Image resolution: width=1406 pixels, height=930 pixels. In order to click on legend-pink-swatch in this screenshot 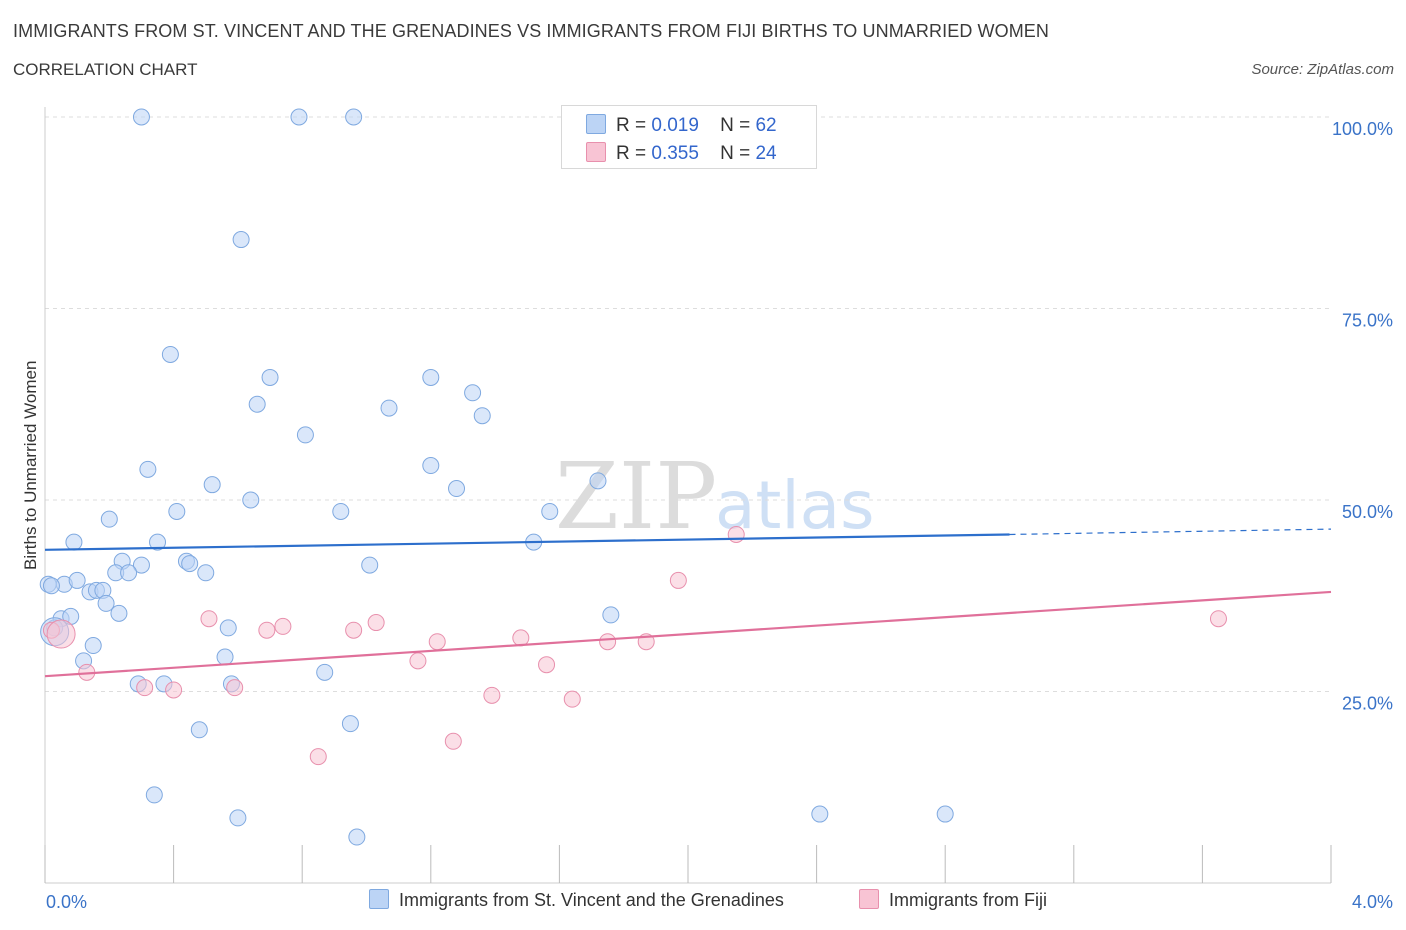, I will do `click(869, 899)`.